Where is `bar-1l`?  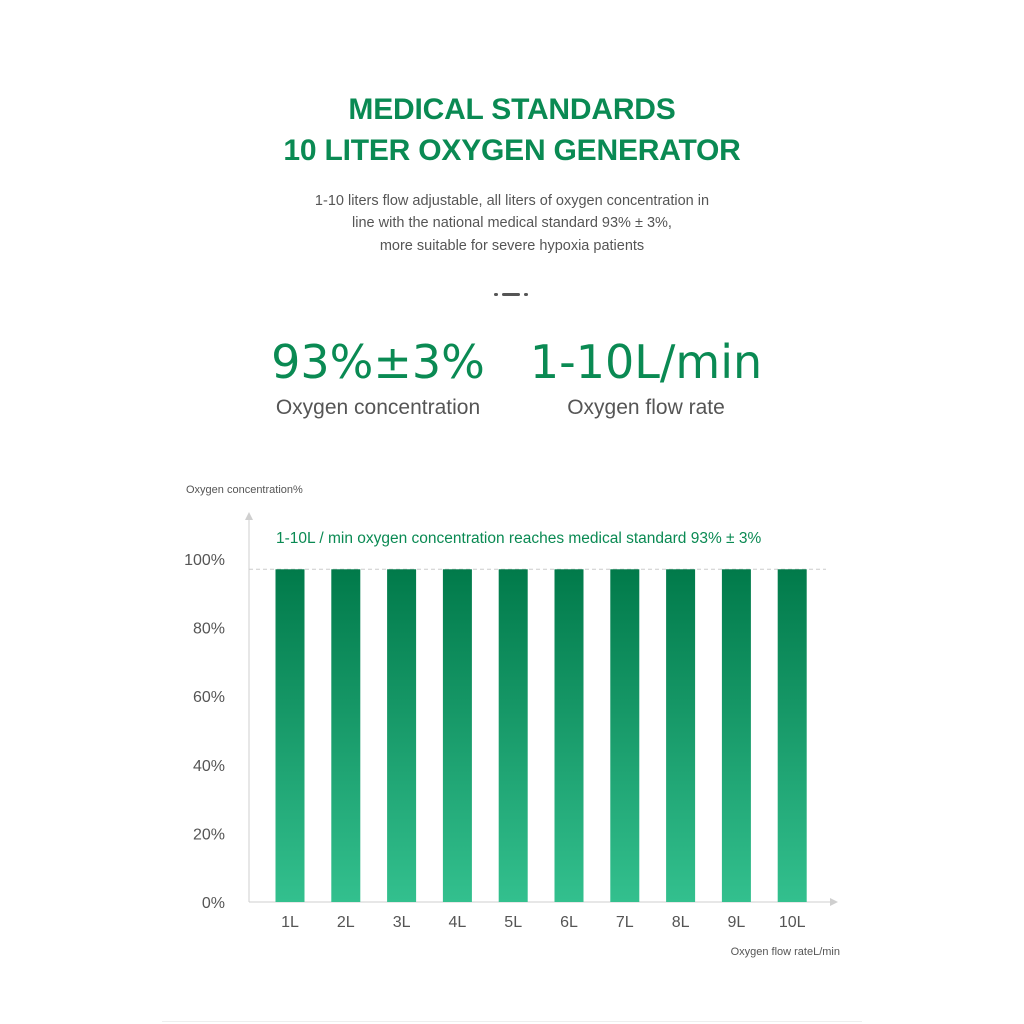 bar-1l is located at coordinates (290, 735).